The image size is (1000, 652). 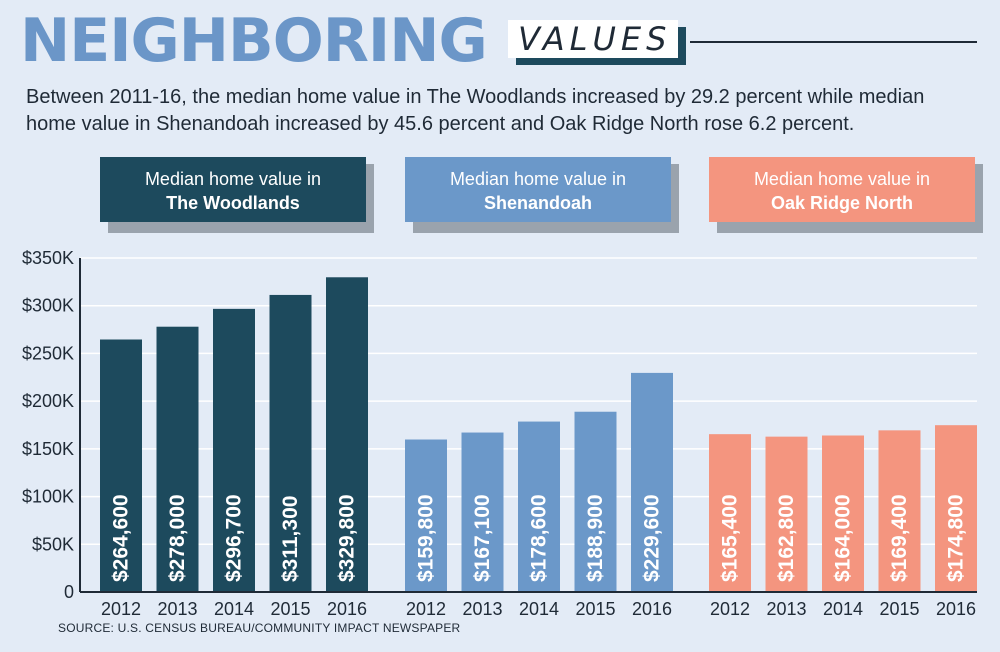 What do you see at coordinates (48, 353) in the screenshot?
I see `y-tick-label: $250K` at bounding box center [48, 353].